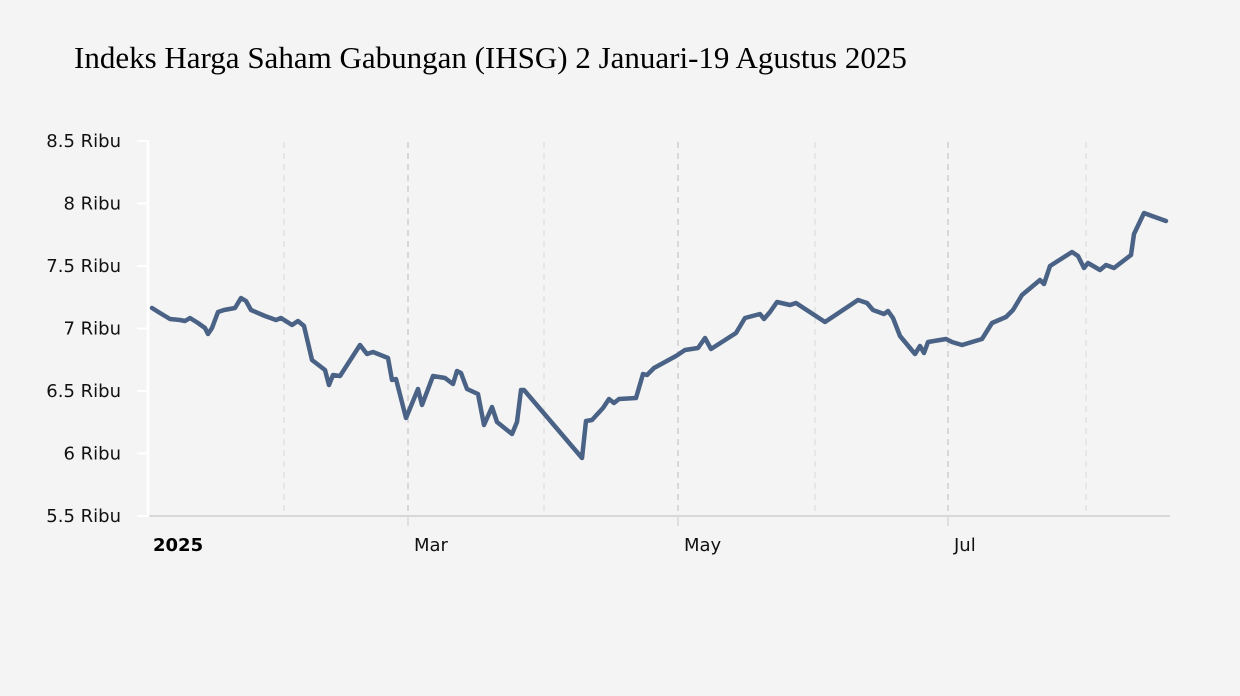 This screenshot has width=1240, height=696. Describe the element at coordinates (83, 516) in the screenshot. I see `y-tick-label: 5.5 Ribu` at that location.